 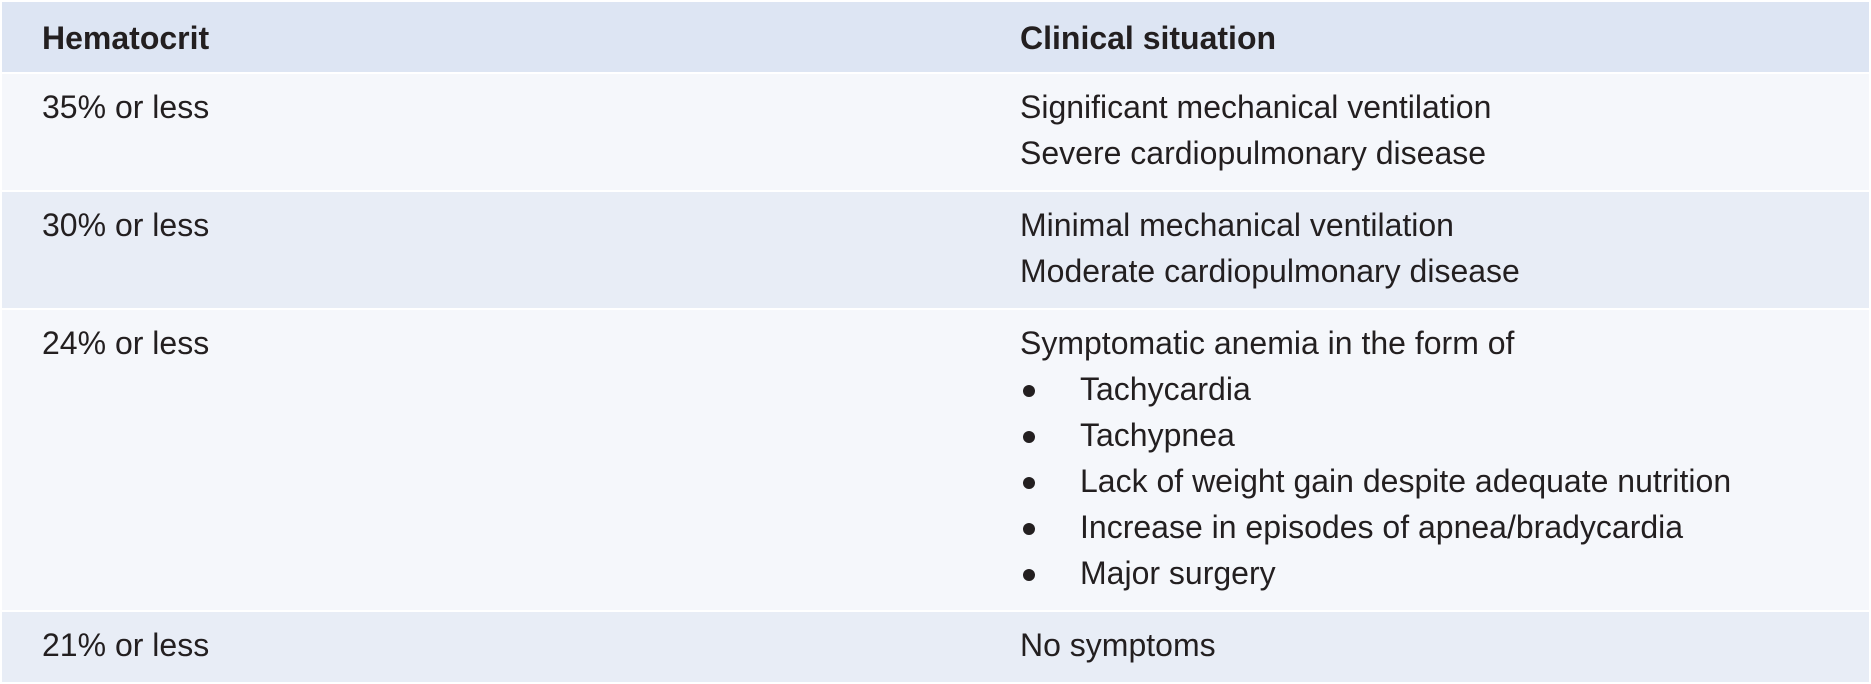 What do you see at coordinates (935, 38) in the screenshot?
I see `table-header-row: Hematocrit Clinical situation` at bounding box center [935, 38].